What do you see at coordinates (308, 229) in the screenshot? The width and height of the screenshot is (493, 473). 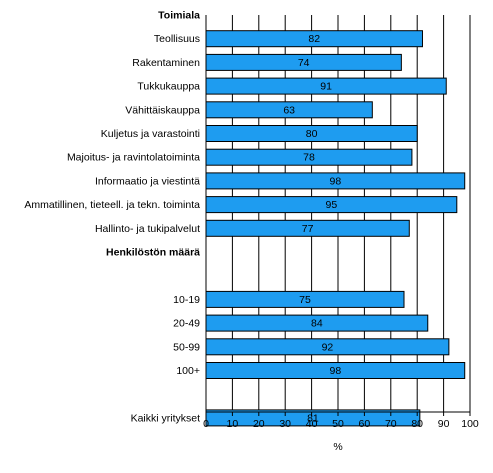 I see `bar-value-label: 77` at bounding box center [308, 229].